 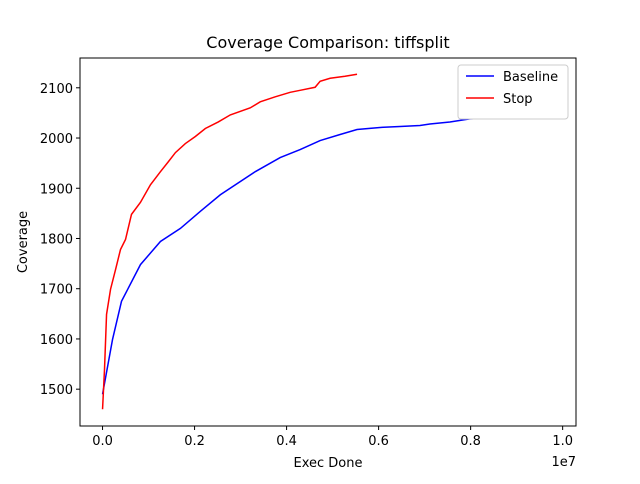 I want to click on x-tick-label: 1.0, so click(x=562, y=441).